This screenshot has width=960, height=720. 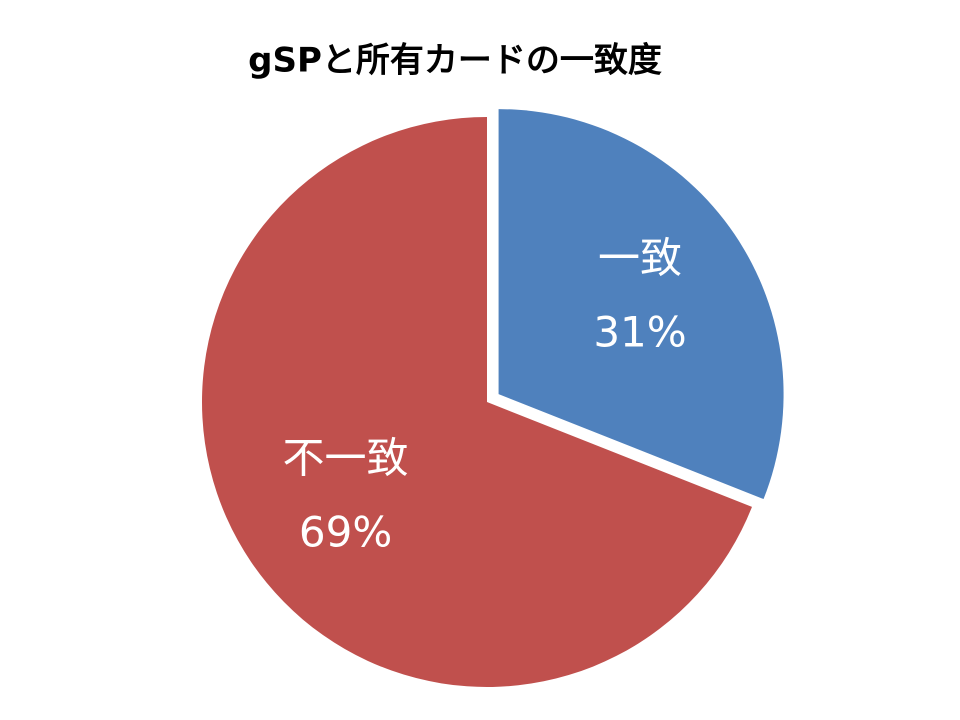 I want to click on slice-label: 一致, so click(x=640, y=258).